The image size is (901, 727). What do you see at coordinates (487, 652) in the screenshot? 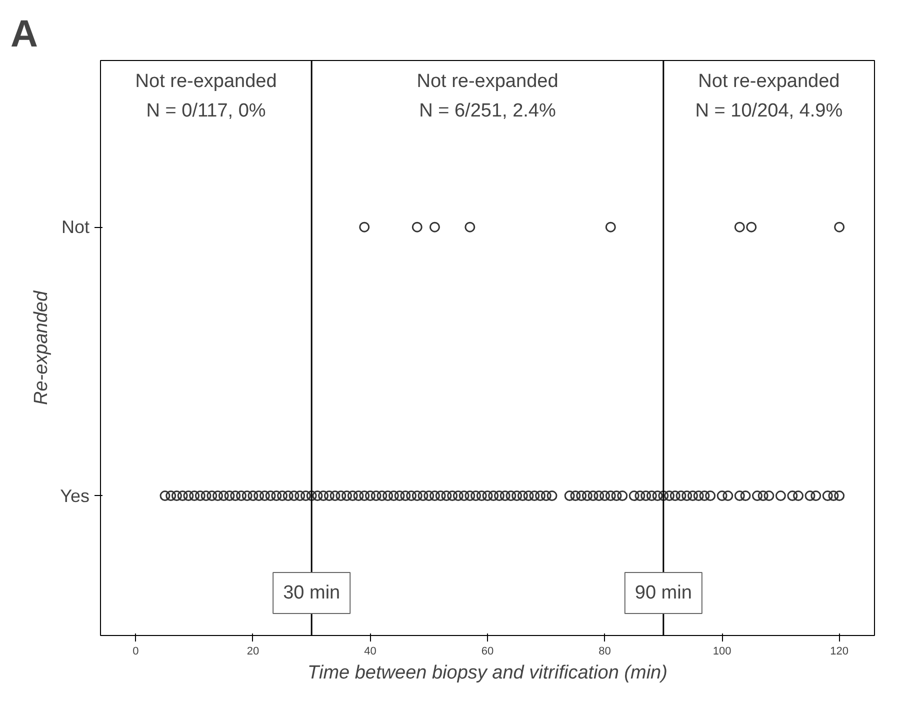
I see `x-tick-label: 60` at bounding box center [487, 652].